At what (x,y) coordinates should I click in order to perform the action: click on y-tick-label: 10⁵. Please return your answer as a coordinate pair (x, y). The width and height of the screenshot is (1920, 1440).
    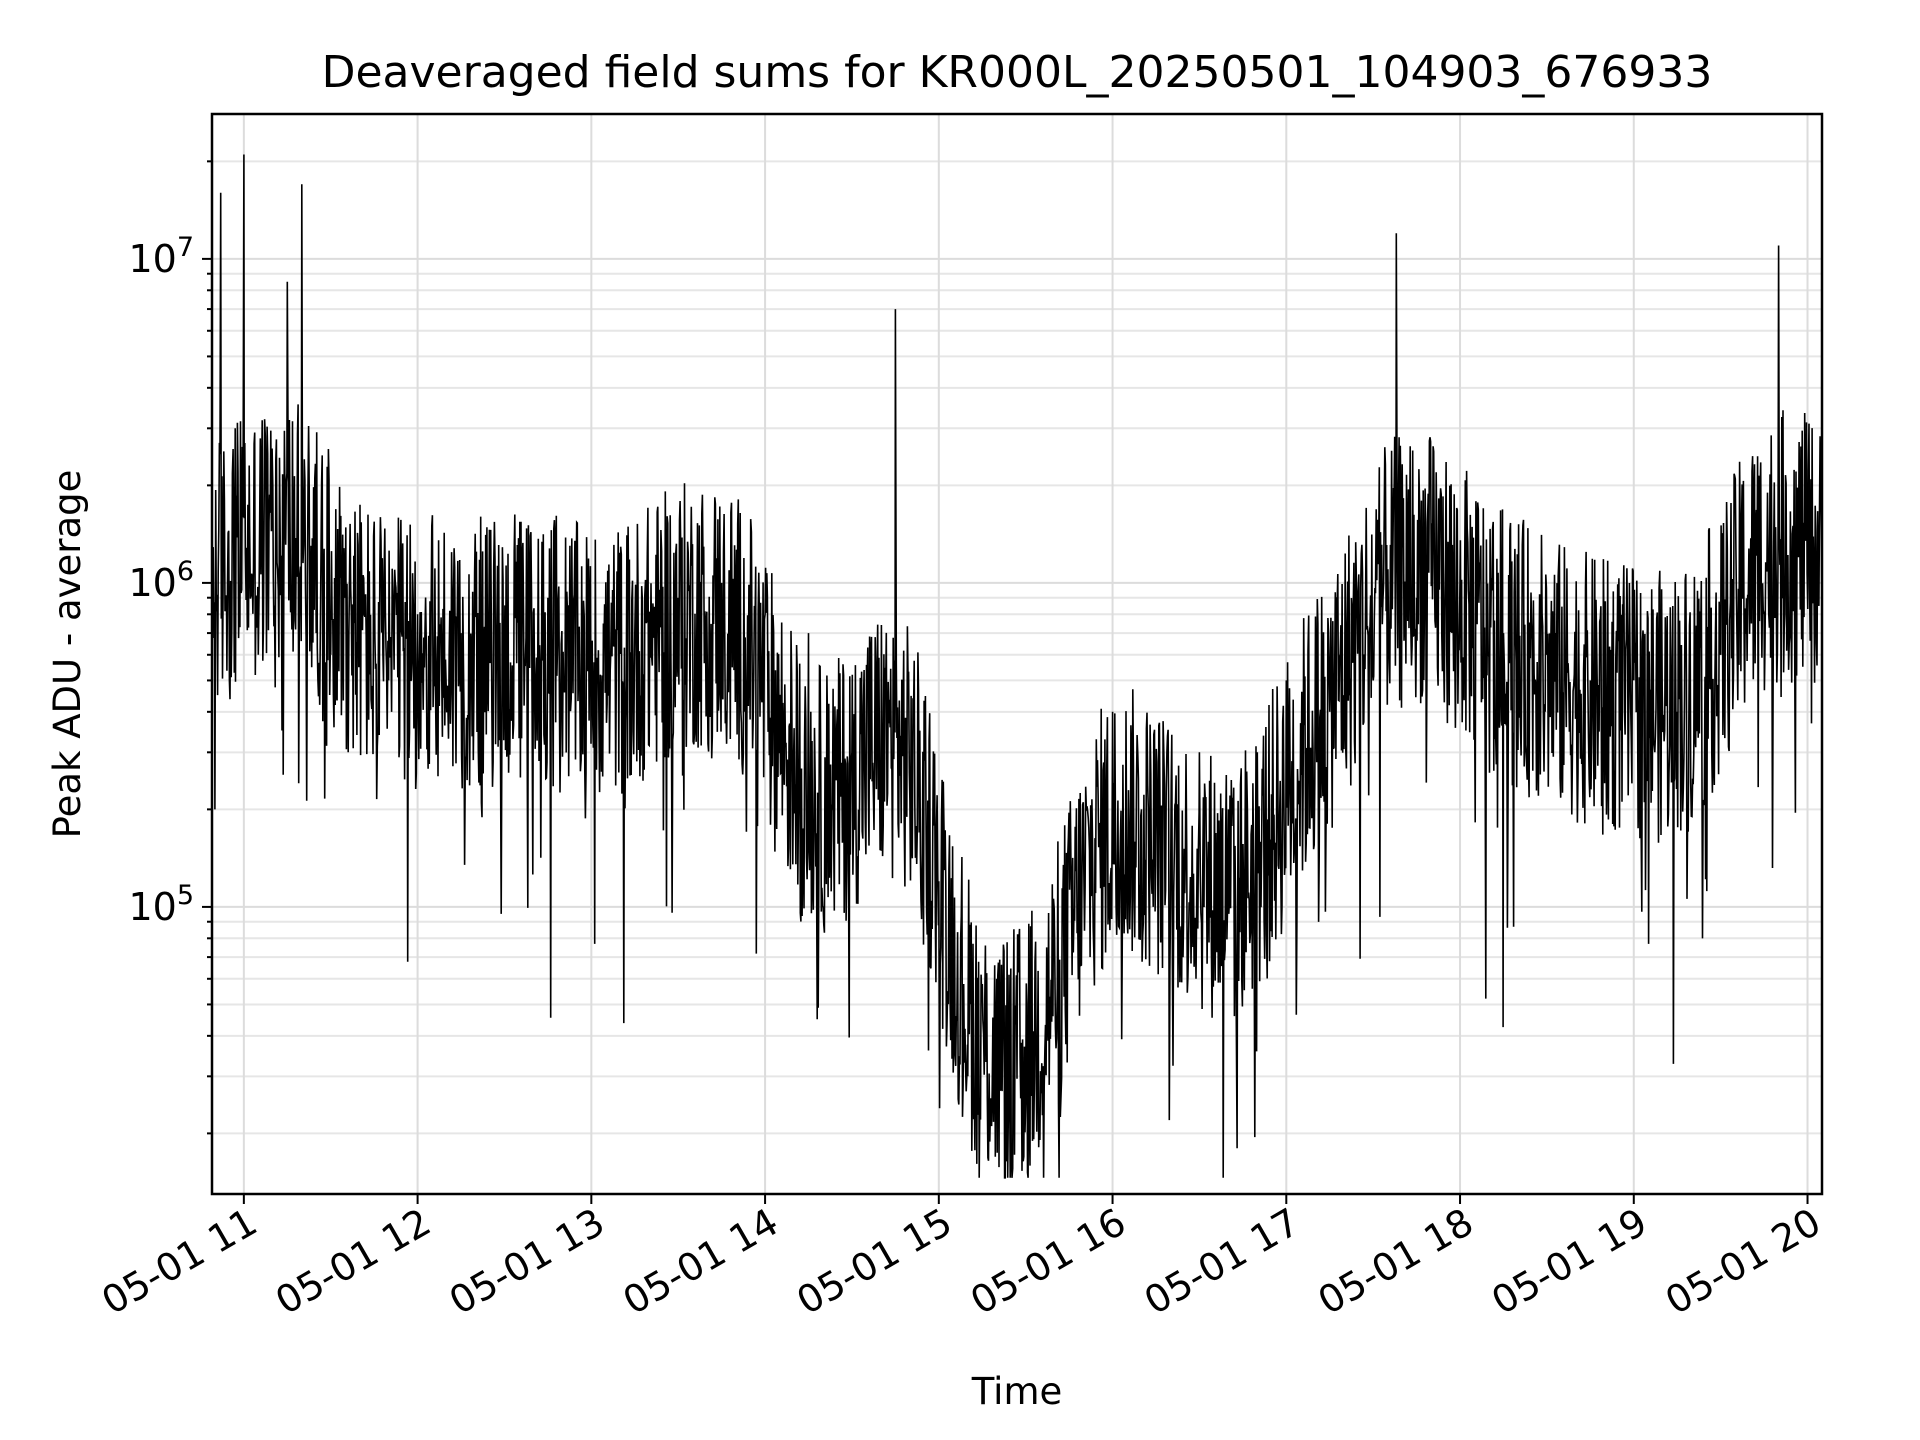
    Looking at the image, I should click on (161, 904).